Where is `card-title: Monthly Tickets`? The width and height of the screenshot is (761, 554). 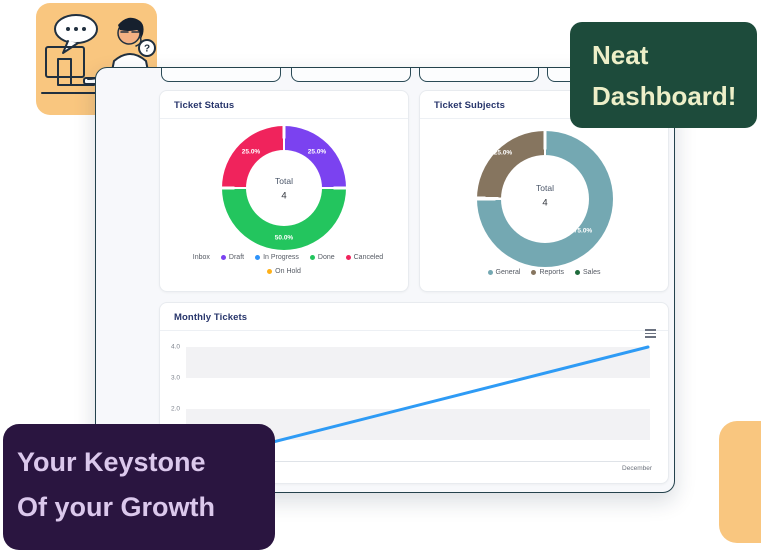
card-title: Monthly Tickets is located at coordinates (211, 317).